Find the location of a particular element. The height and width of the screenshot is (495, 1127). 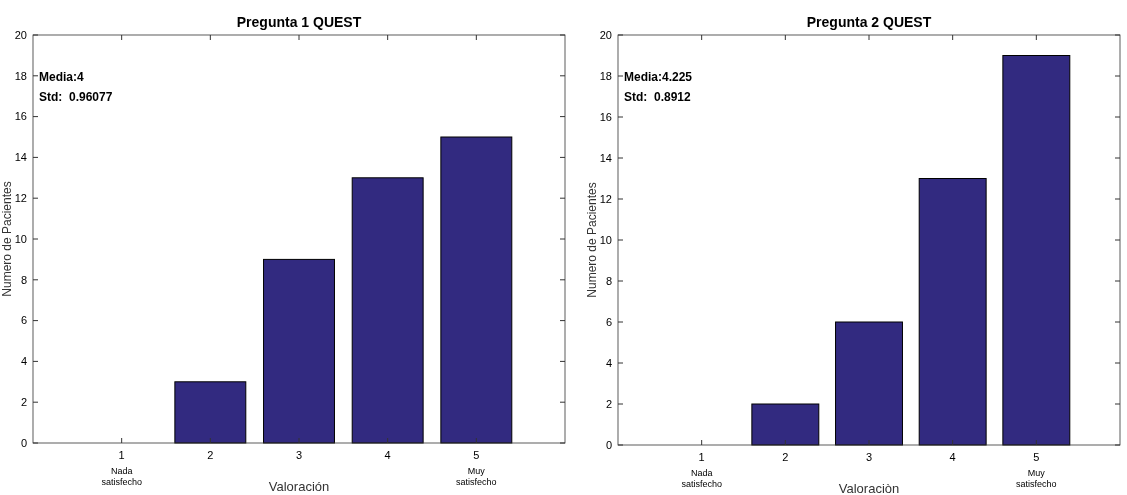

annotation: Std: 0.96077 is located at coordinates (76, 97).